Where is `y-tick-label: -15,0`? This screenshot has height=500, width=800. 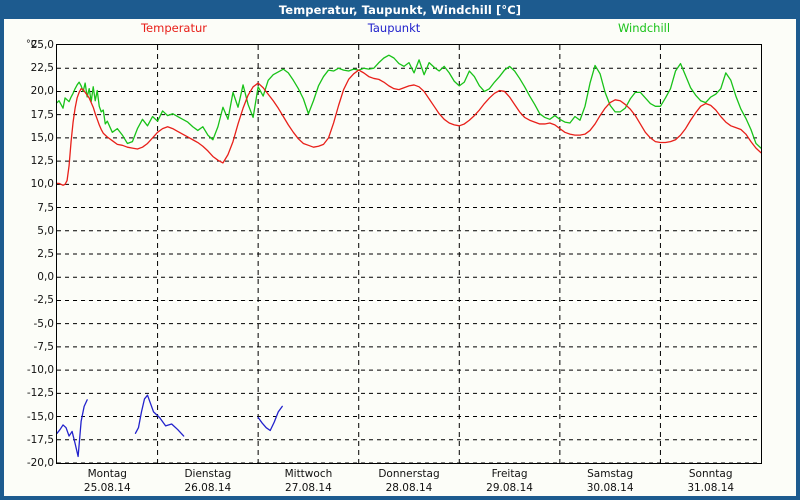 y-tick-label: -15,0 is located at coordinates (40, 416).